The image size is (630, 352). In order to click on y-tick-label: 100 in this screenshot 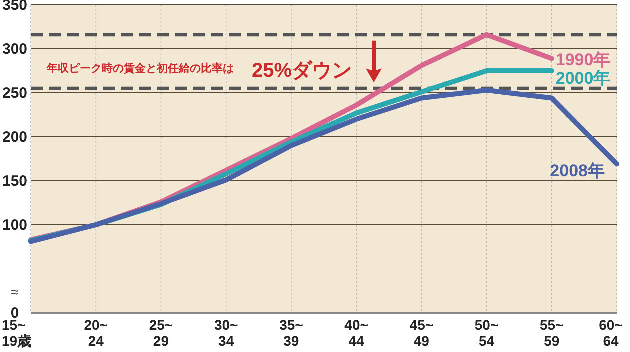, I will do `click(15, 225)`.